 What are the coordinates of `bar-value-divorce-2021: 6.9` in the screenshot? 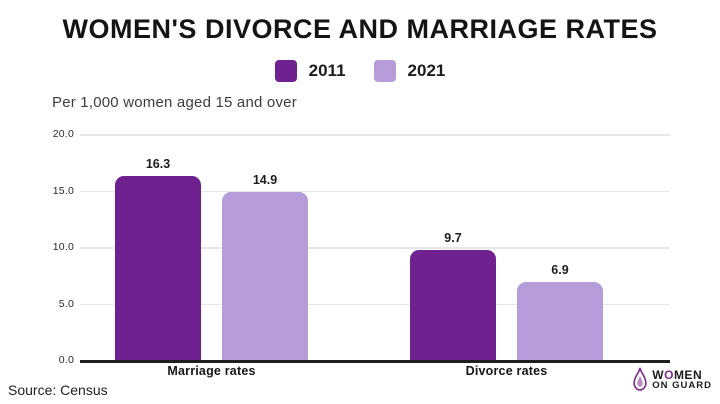 It's located at (560, 270).